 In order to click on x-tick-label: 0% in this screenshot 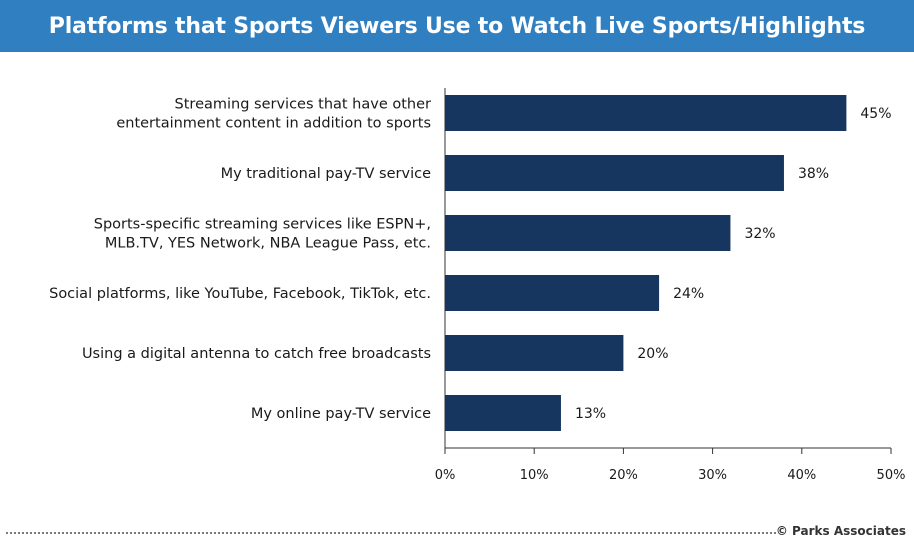, I will do `click(445, 475)`.